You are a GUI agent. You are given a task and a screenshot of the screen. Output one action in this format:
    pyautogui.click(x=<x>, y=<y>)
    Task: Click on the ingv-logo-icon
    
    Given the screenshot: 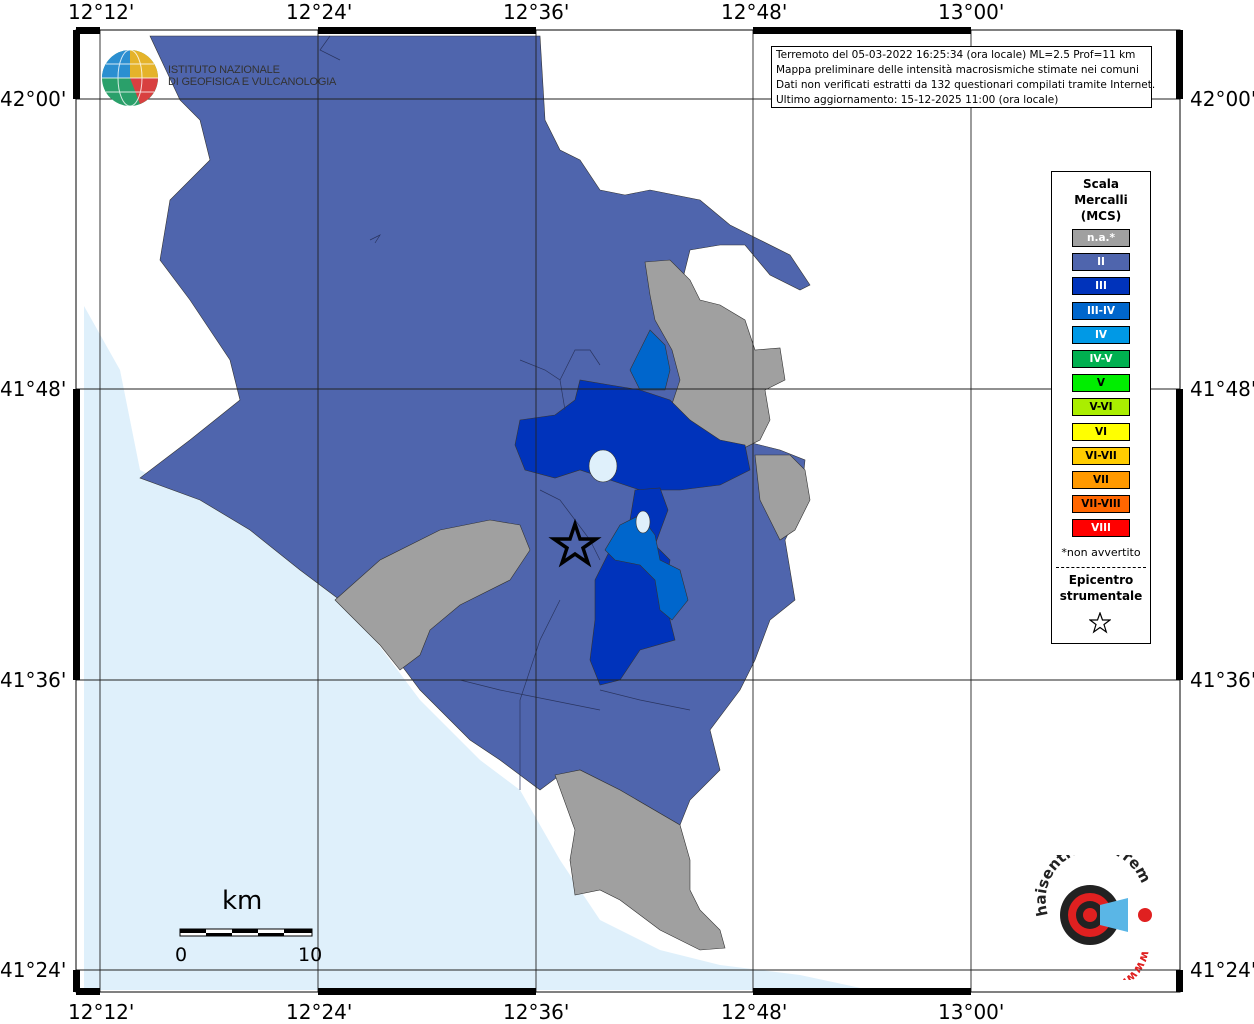 What is the action you would take?
    pyautogui.click(x=130, y=78)
    